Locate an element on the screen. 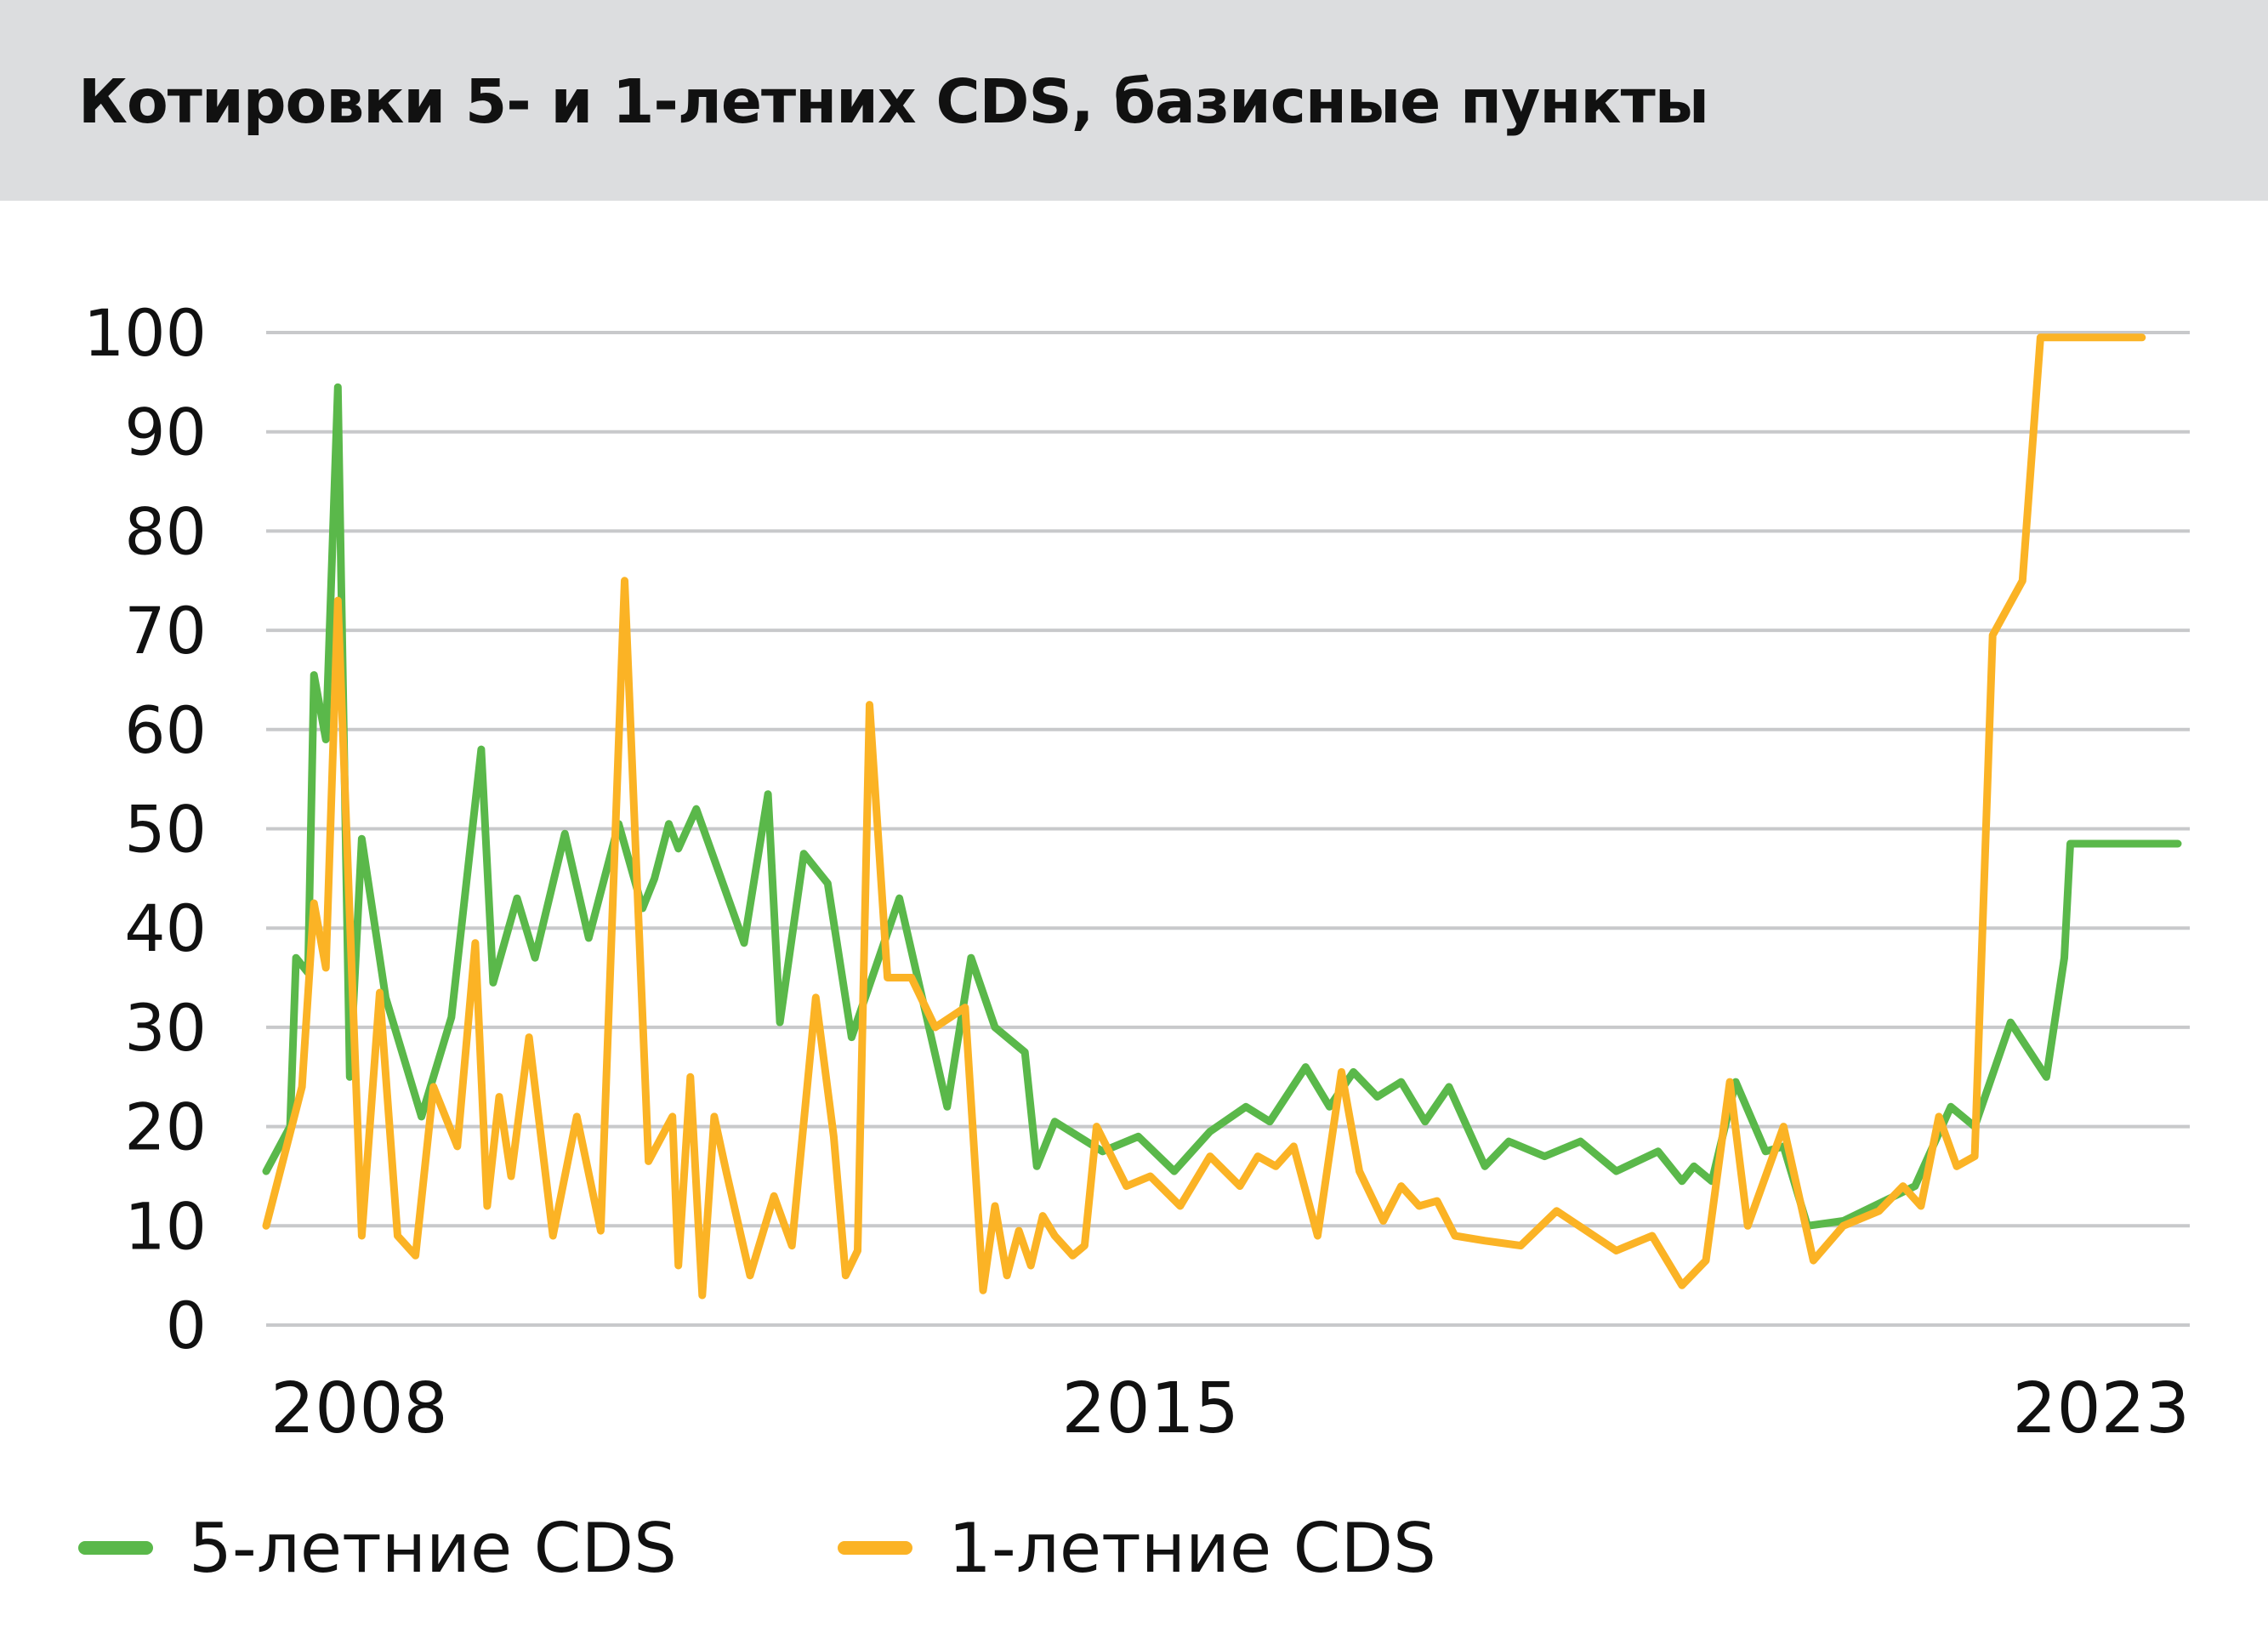  x-tick-label: 2023 is located at coordinates (2101, 1408).